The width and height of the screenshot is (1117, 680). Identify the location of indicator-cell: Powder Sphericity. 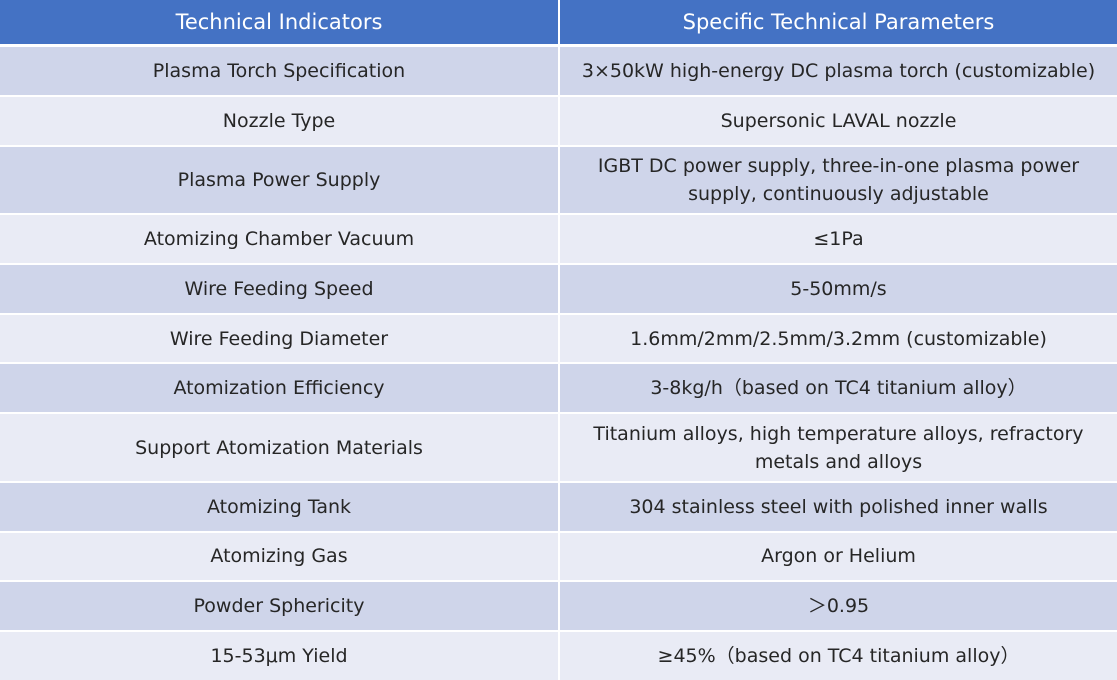
(279, 606).